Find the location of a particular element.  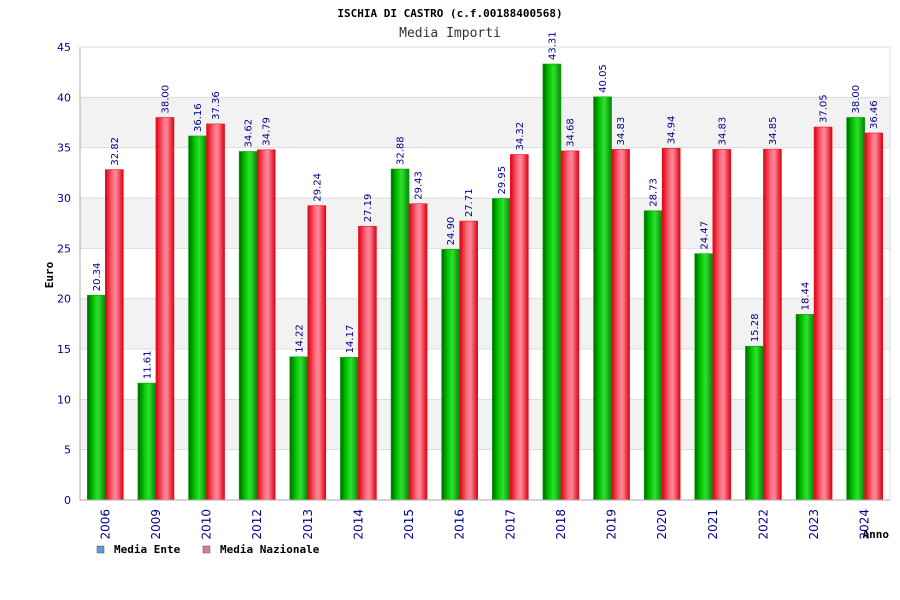

value-label-ente-2021: 24.47 is located at coordinates (704, 235).